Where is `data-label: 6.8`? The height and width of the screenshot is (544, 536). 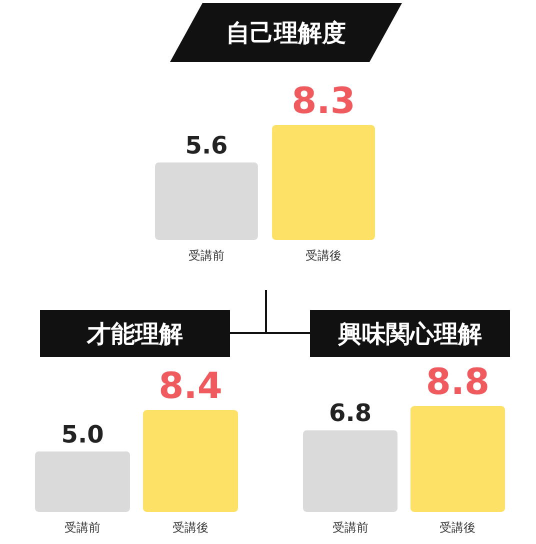
data-label: 6.8 is located at coordinates (350, 413).